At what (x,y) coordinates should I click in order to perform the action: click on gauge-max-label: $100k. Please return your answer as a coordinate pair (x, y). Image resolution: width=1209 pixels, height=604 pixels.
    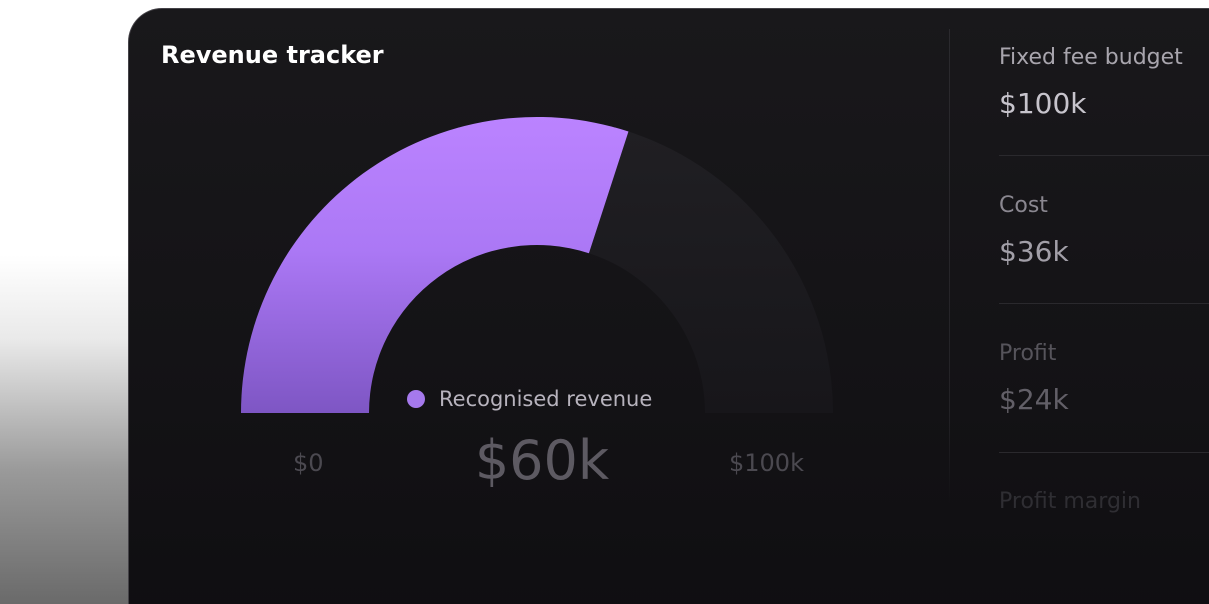
    Looking at the image, I should click on (766, 463).